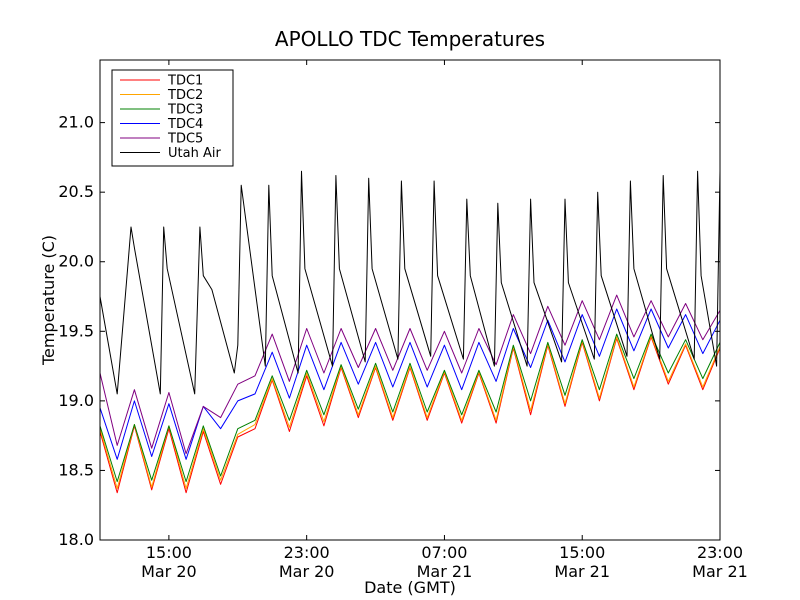 The image size is (800, 600). I want to click on legend-label-tdc4: TDC4, so click(185, 124).